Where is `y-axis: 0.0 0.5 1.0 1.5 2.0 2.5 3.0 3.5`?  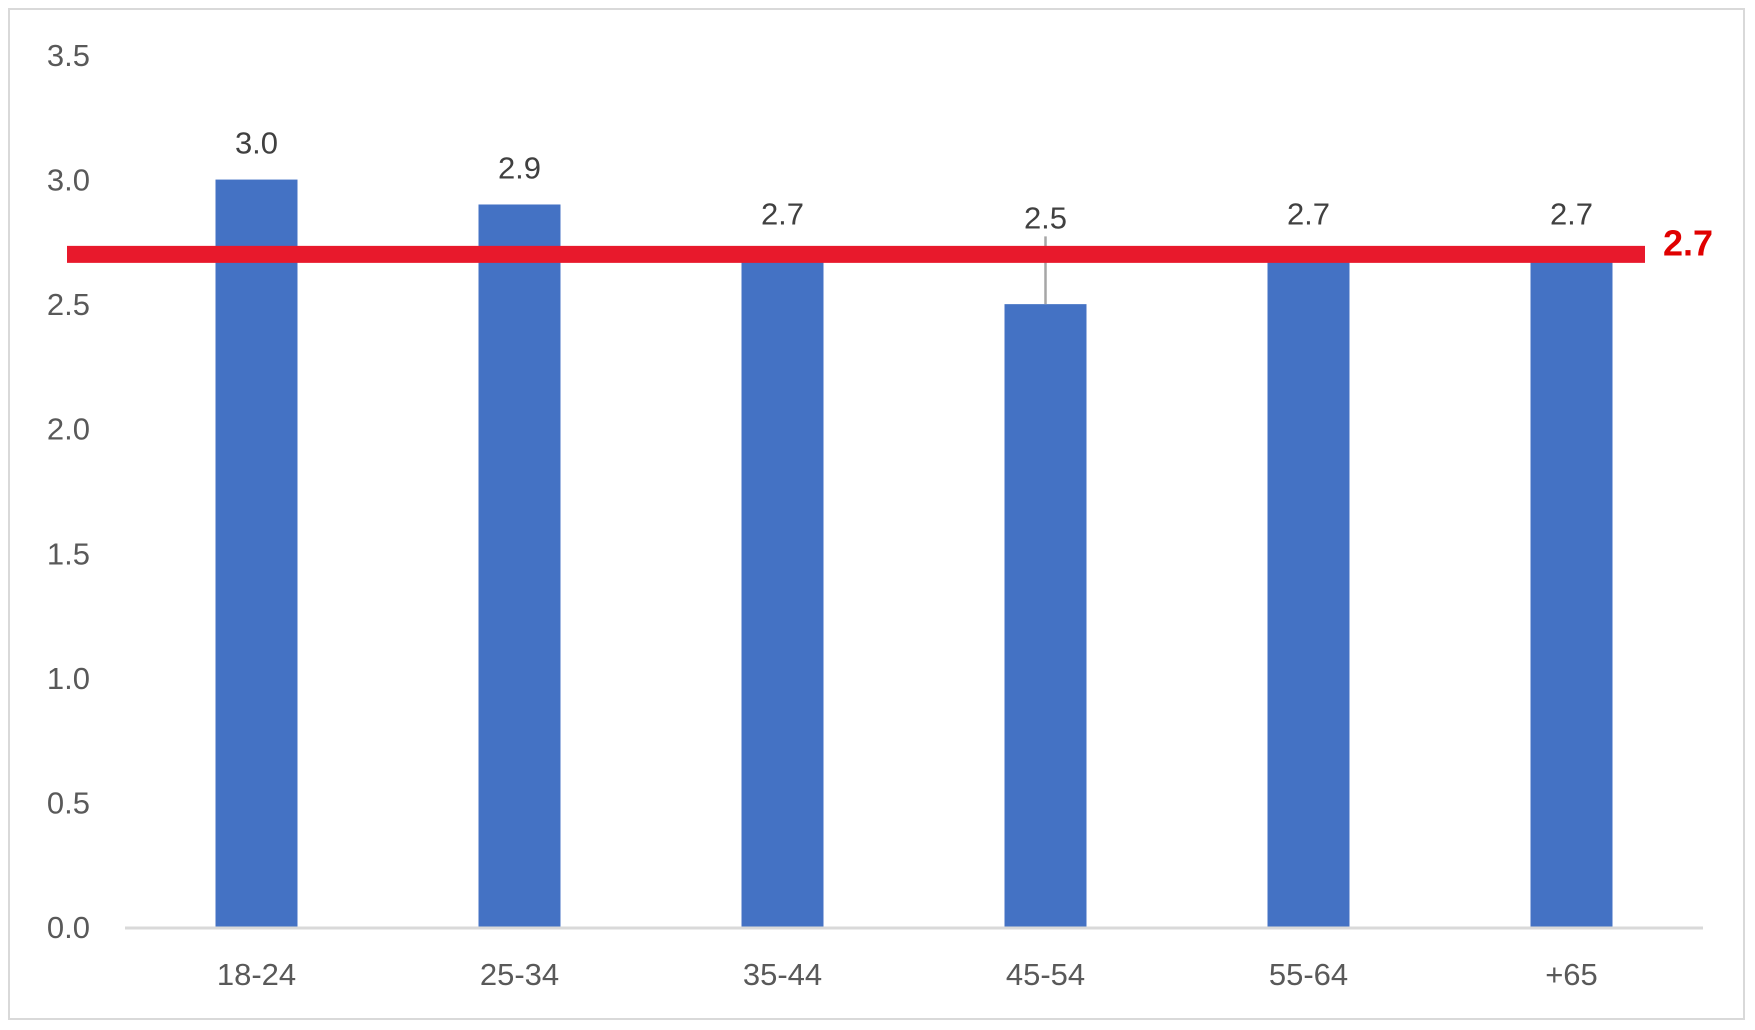 y-axis: 0.0 0.5 1.0 1.5 2.0 2.5 3.0 3.5 is located at coordinates (68, 491).